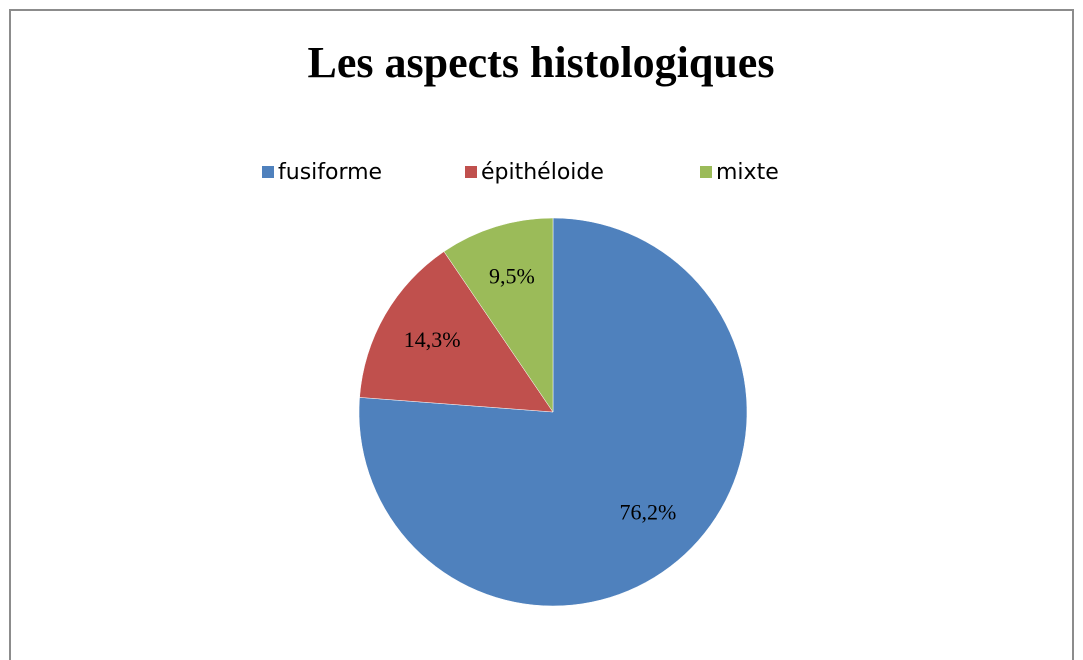 The width and height of the screenshot is (1083, 660). Describe the element at coordinates (542, 172) in the screenshot. I see `legend-label: épithéloide` at that location.